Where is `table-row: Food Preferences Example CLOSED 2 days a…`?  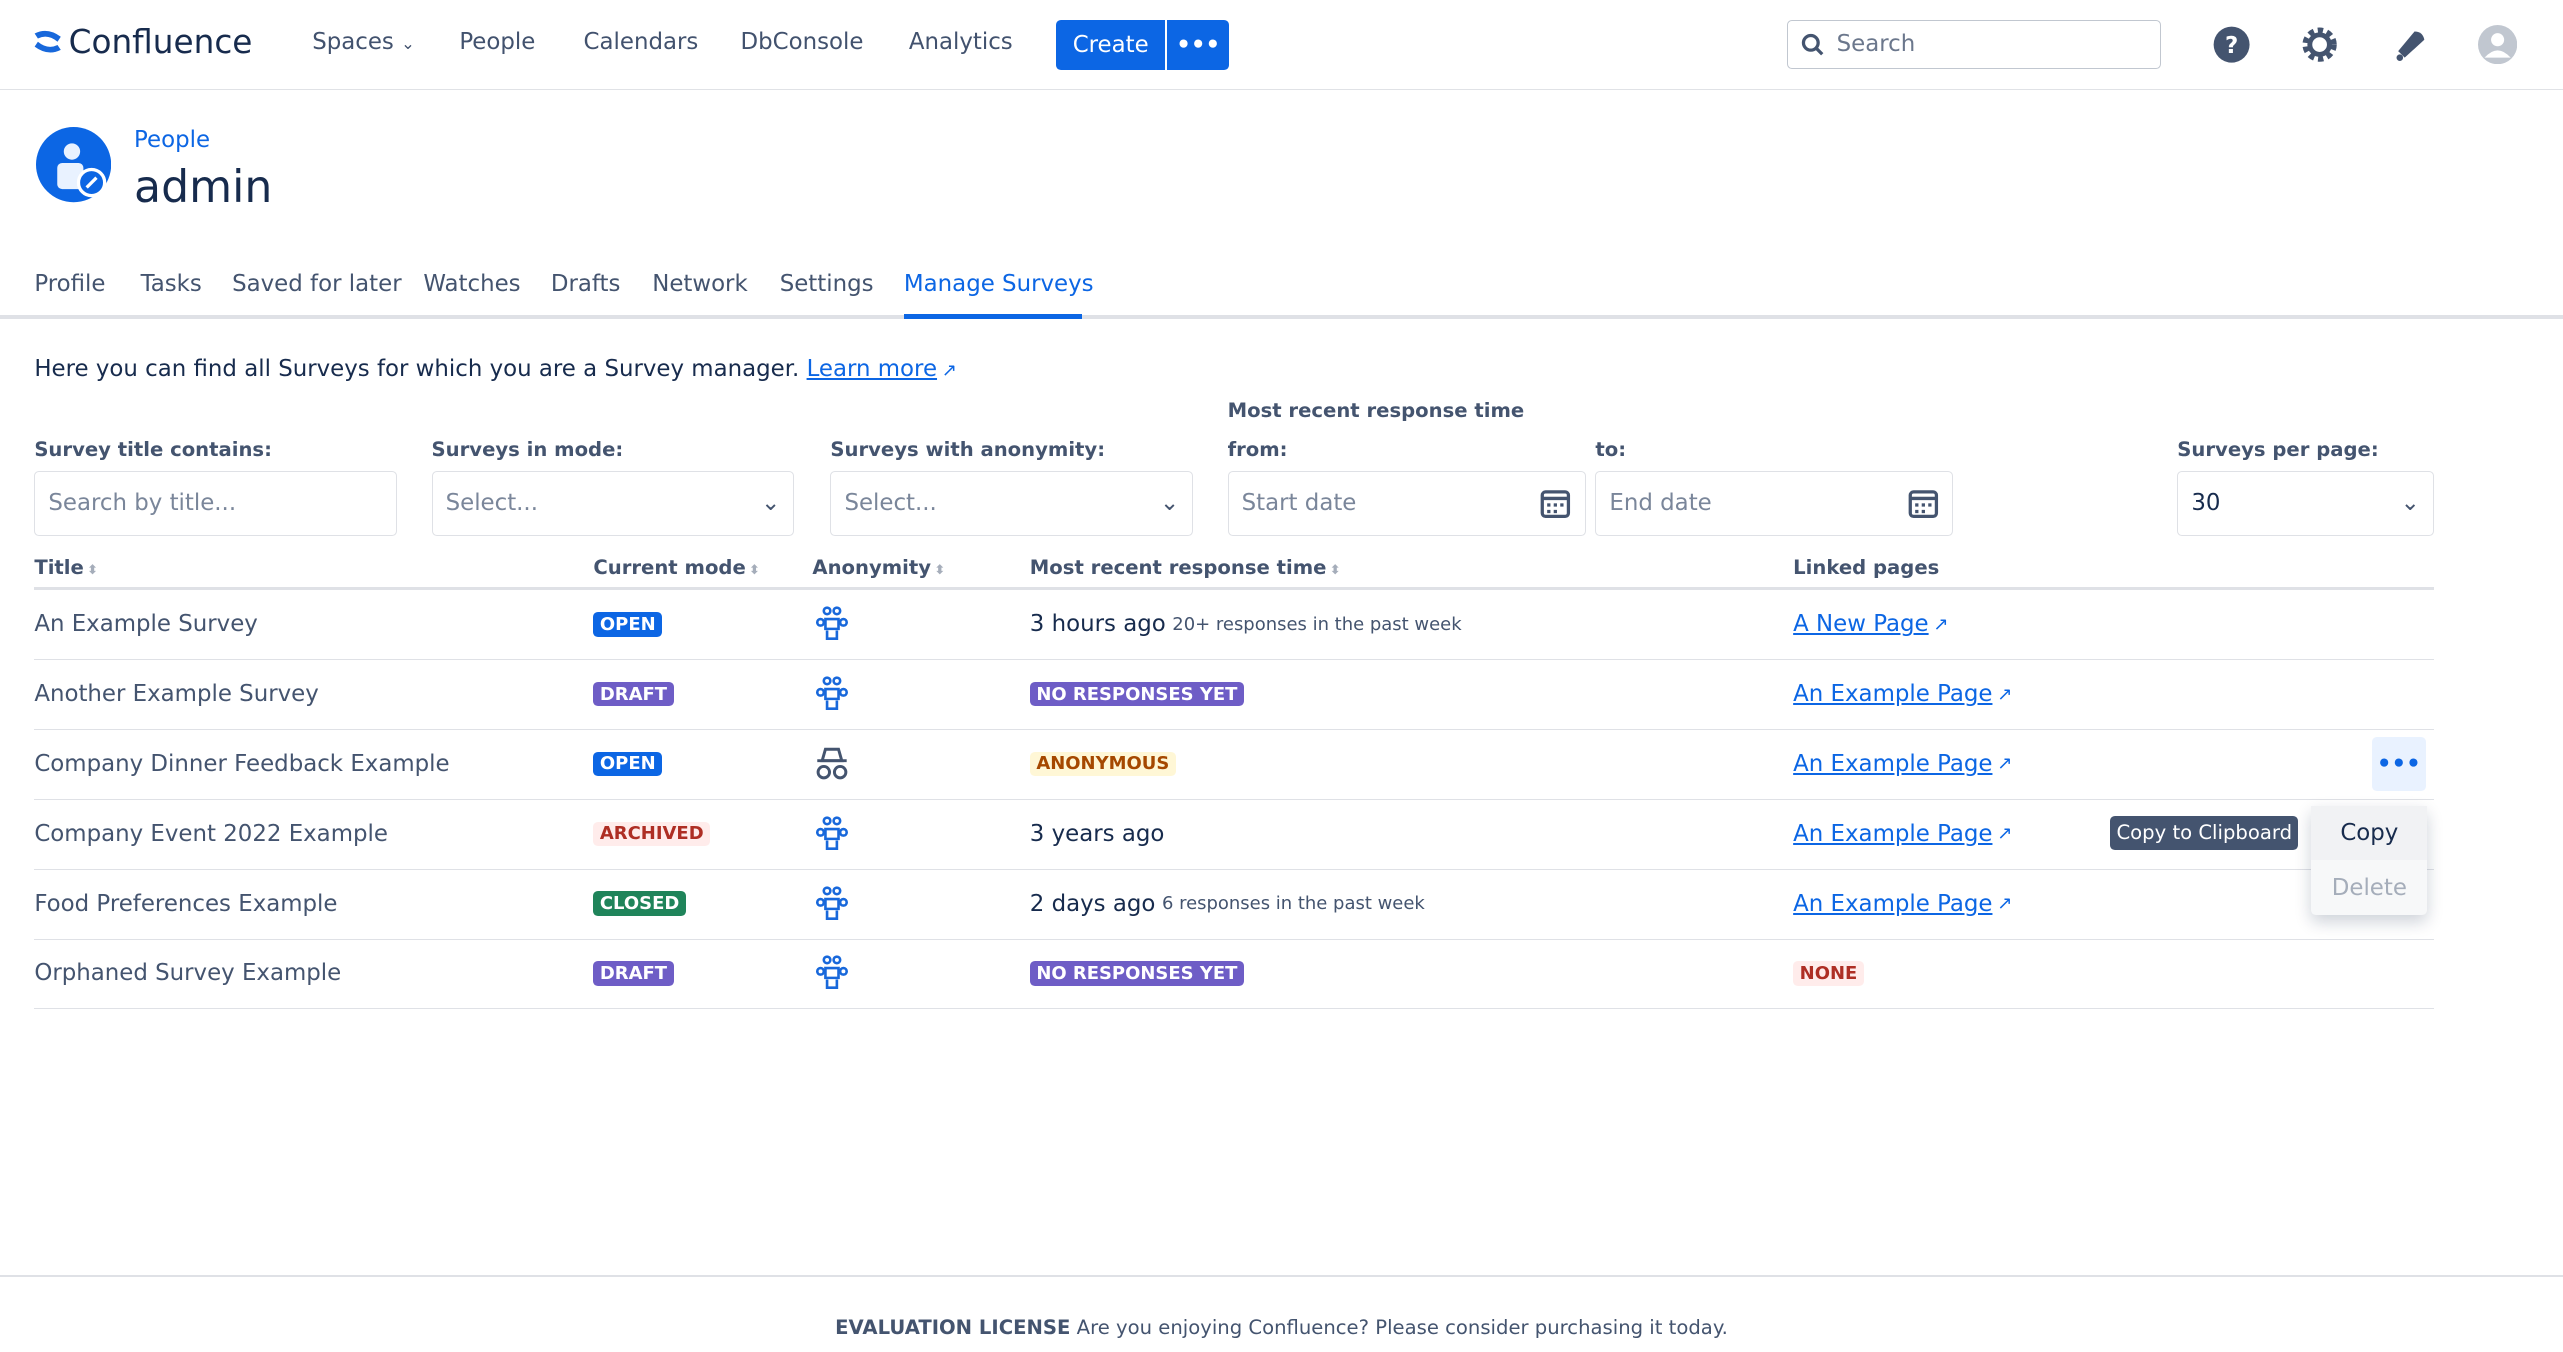 table-row: Food Preferences Example CLOSED 2 days a… is located at coordinates (1234, 904).